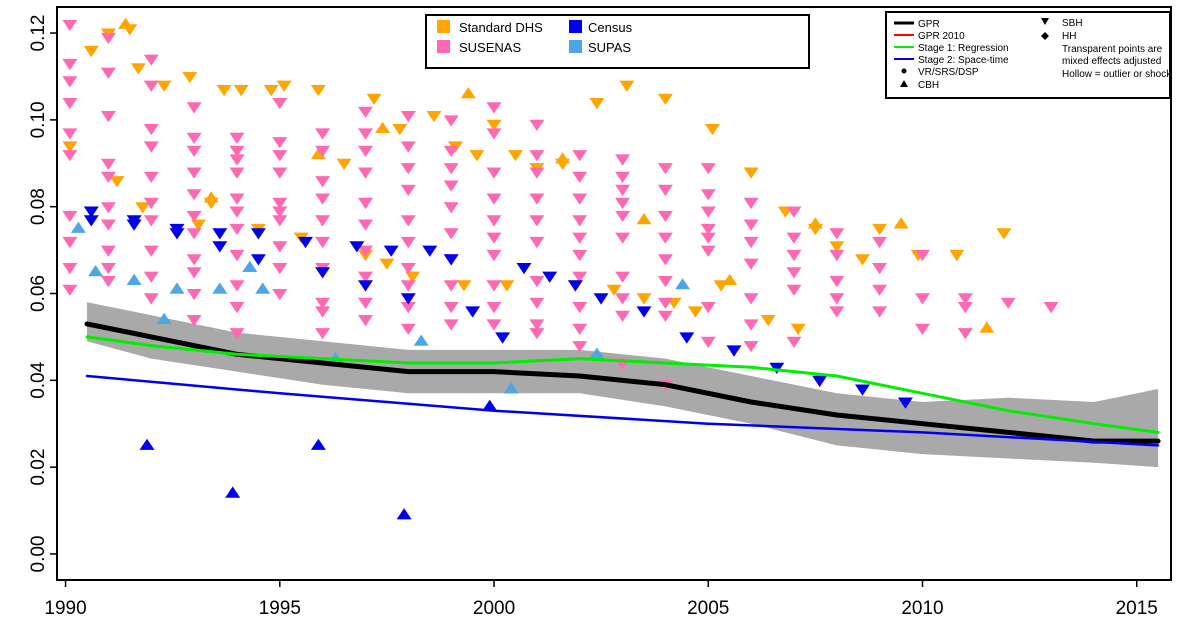 This screenshot has width=1182, height=635. Describe the element at coordinates (622, 410) in the screenshot. I see `line-stage-2-space-time` at that location.